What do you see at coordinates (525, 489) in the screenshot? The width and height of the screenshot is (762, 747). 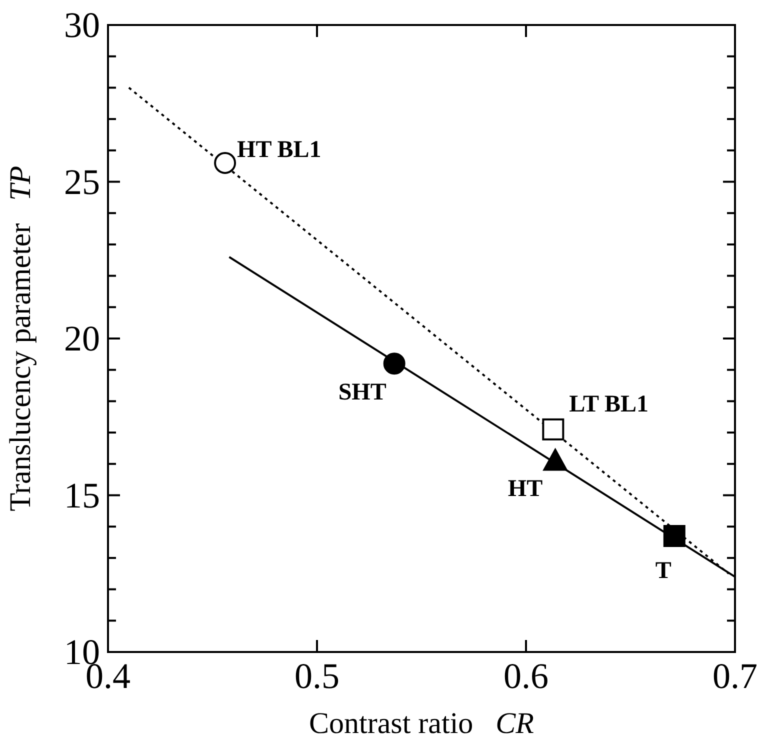 I see `annotation: HT` at bounding box center [525, 489].